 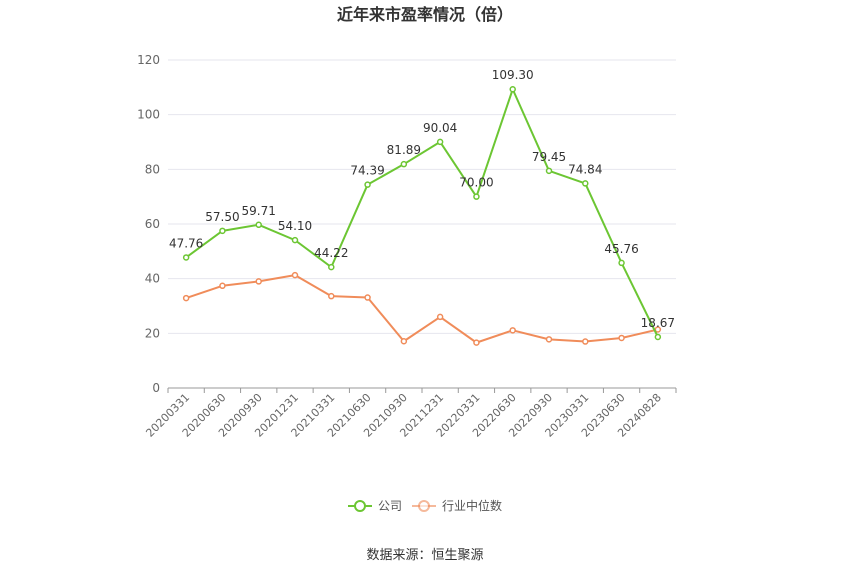 What do you see at coordinates (331, 253) in the screenshot?
I see `data-label: 44.22` at bounding box center [331, 253].